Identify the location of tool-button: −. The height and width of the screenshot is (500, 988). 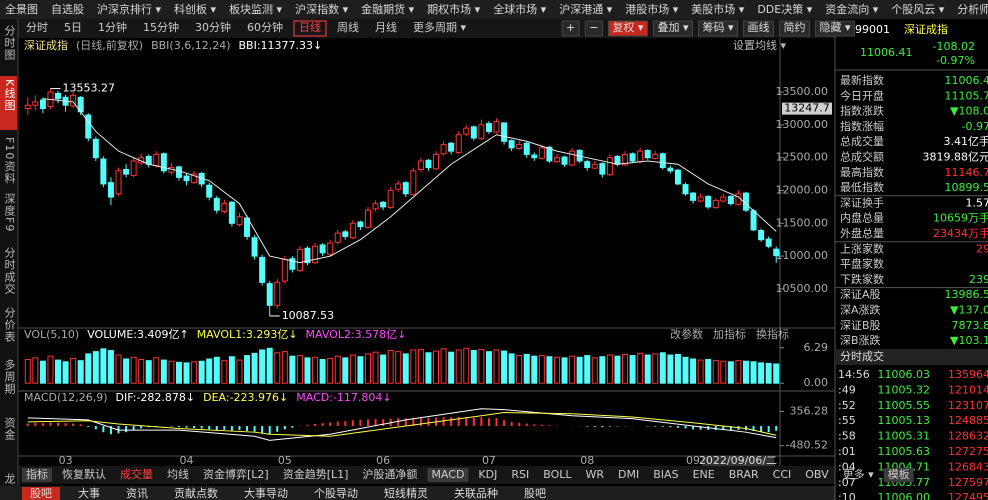
(593, 27).